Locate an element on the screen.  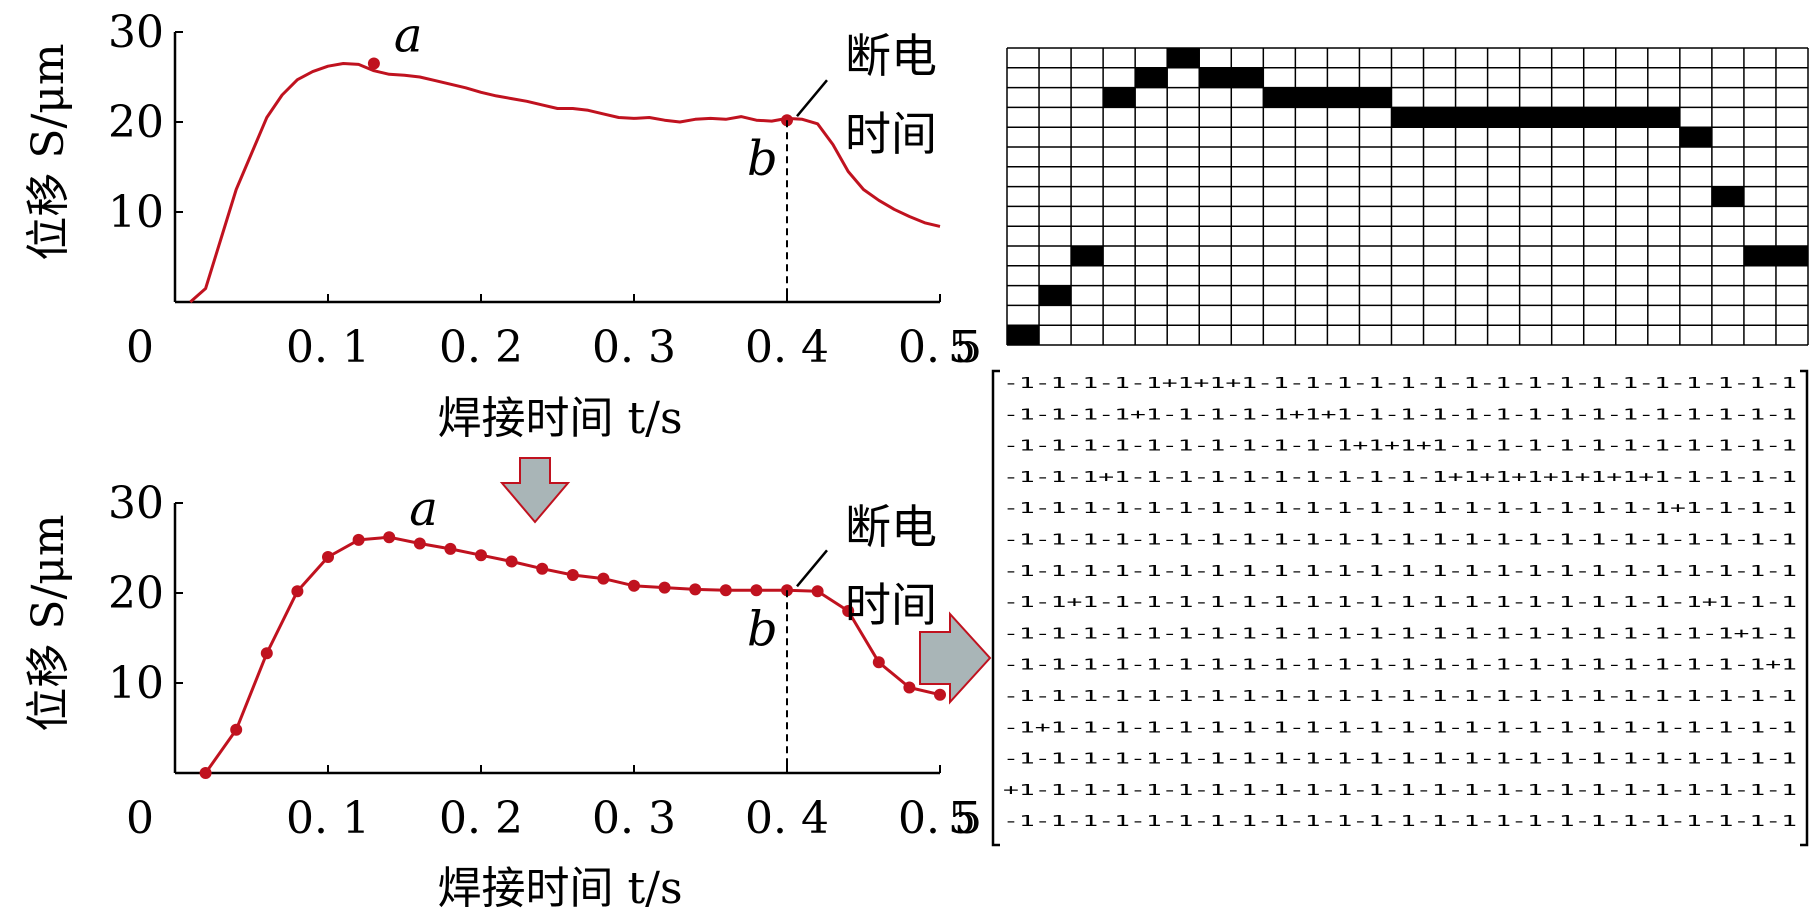
top-chart-axes is located at coordinates (556, 168).